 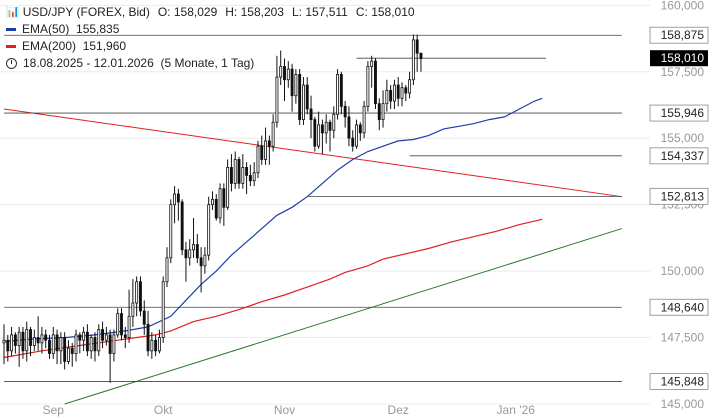 What do you see at coordinates (683, 35) in the screenshot?
I see `level-tag-label: 158,875` at bounding box center [683, 35].